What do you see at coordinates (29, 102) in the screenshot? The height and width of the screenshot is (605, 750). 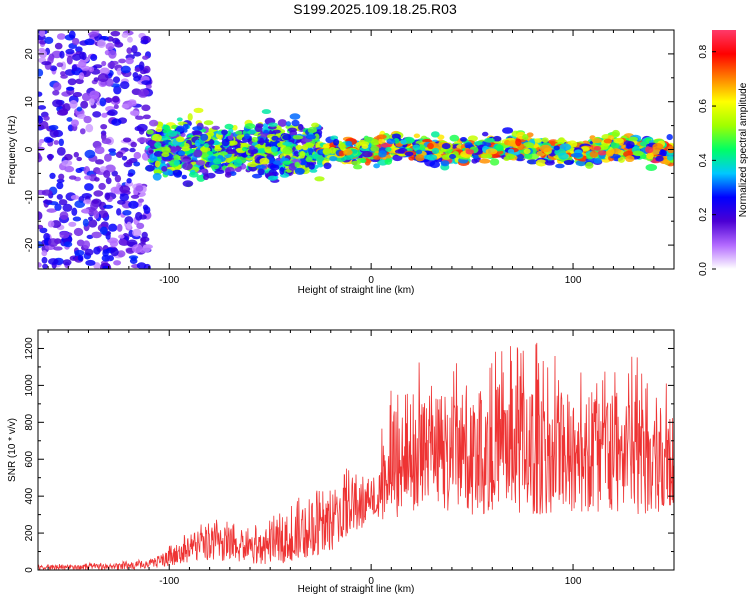 I see `heatmap-y-tick-label: 10` at bounding box center [29, 102].